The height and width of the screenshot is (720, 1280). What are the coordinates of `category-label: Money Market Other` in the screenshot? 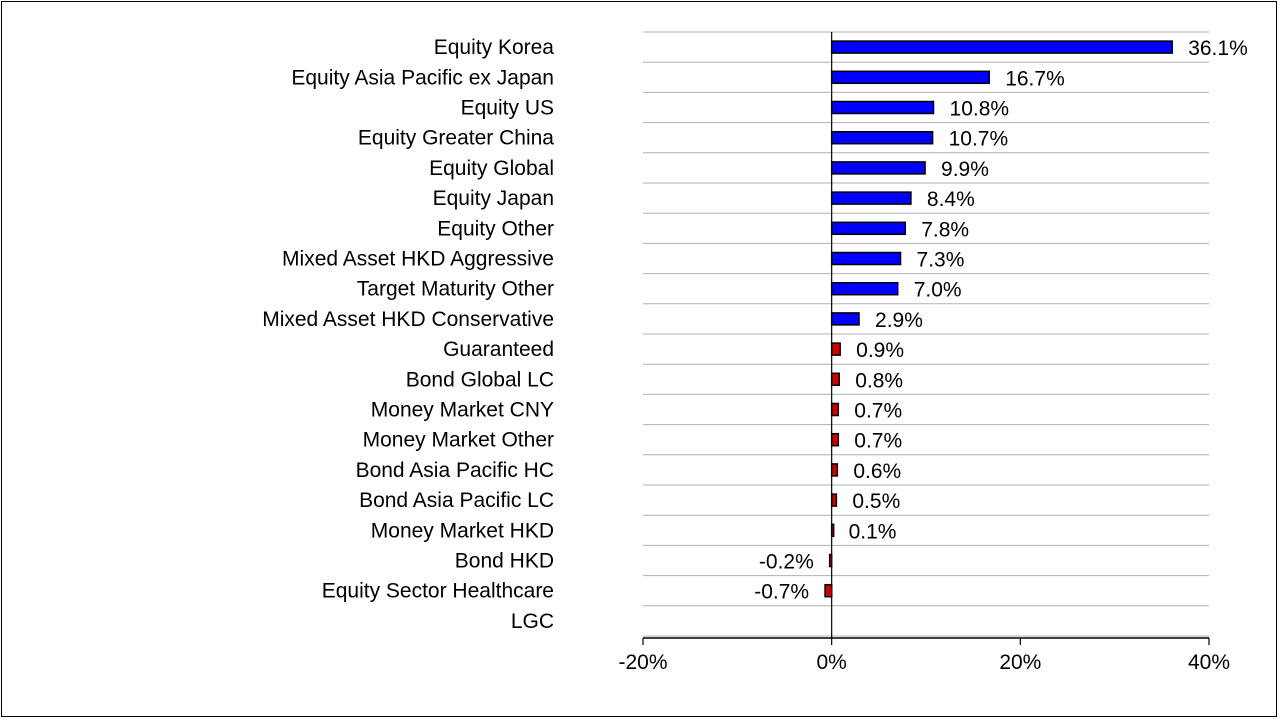 It's located at (458, 440).